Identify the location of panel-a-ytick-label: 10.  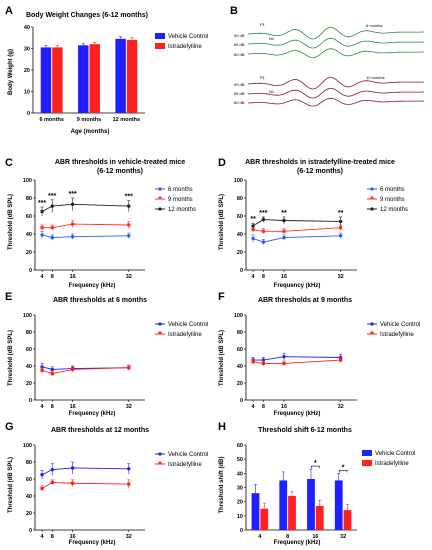
(27, 93).